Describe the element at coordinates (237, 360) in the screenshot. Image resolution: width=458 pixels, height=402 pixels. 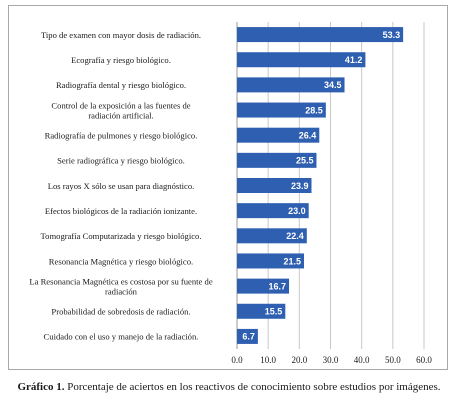
I see `x-tick-label: 0.0` at that location.